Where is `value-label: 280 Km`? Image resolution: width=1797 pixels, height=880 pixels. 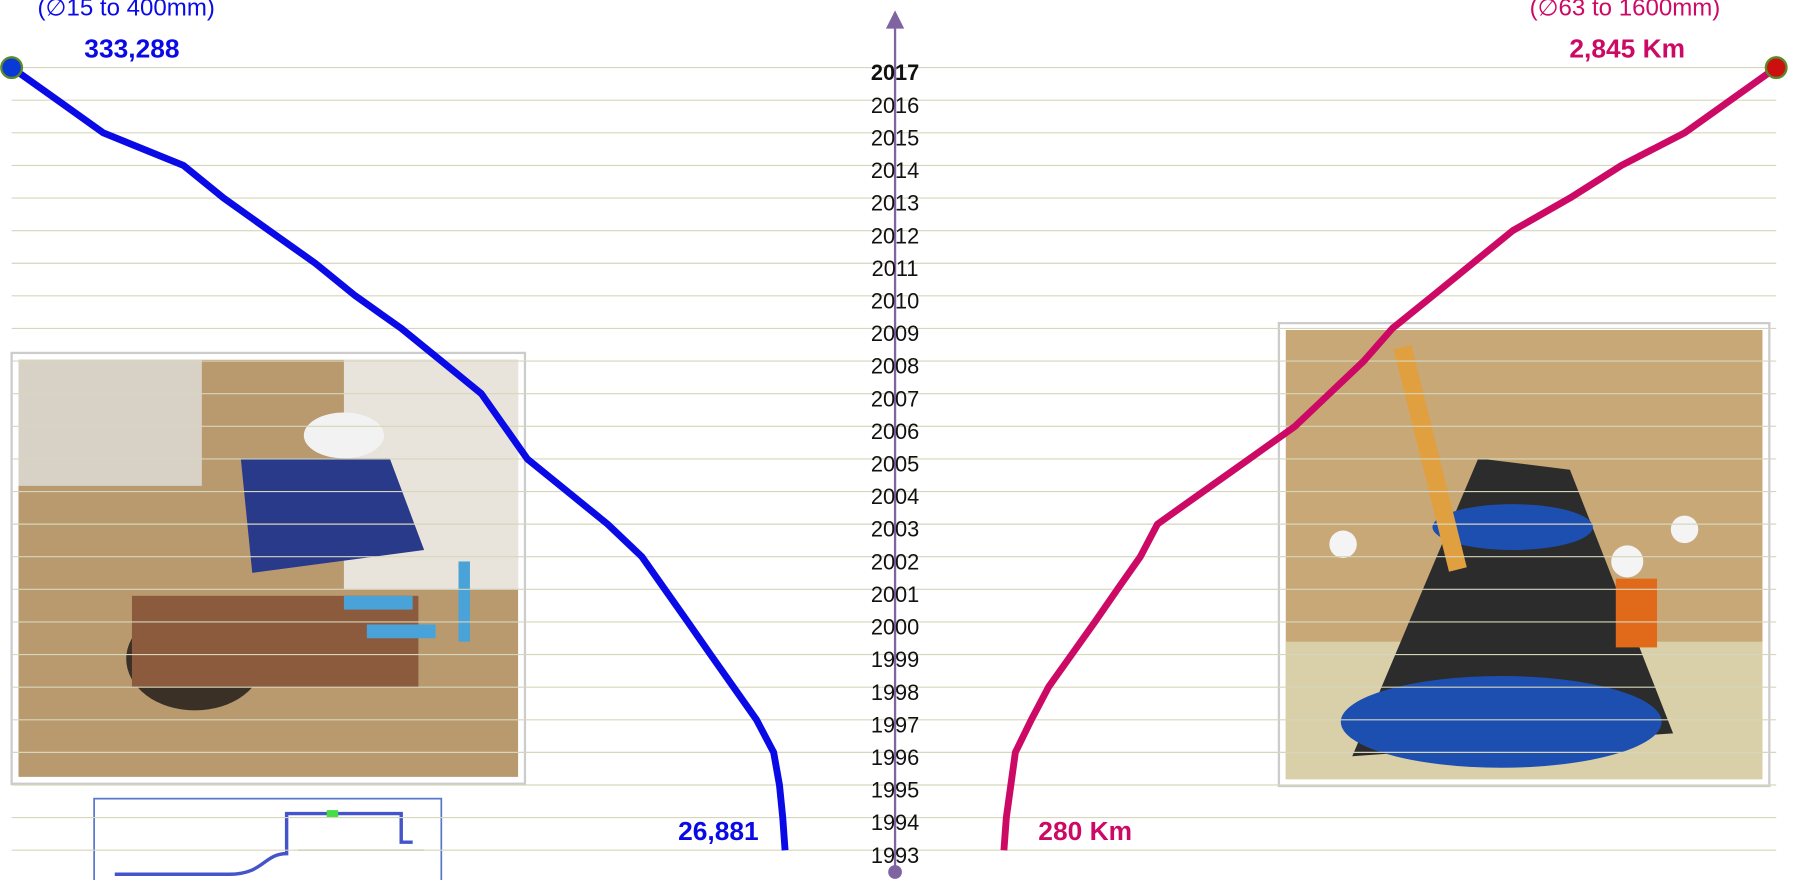 value-label: 280 Km is located at coordinates (1085, 831).